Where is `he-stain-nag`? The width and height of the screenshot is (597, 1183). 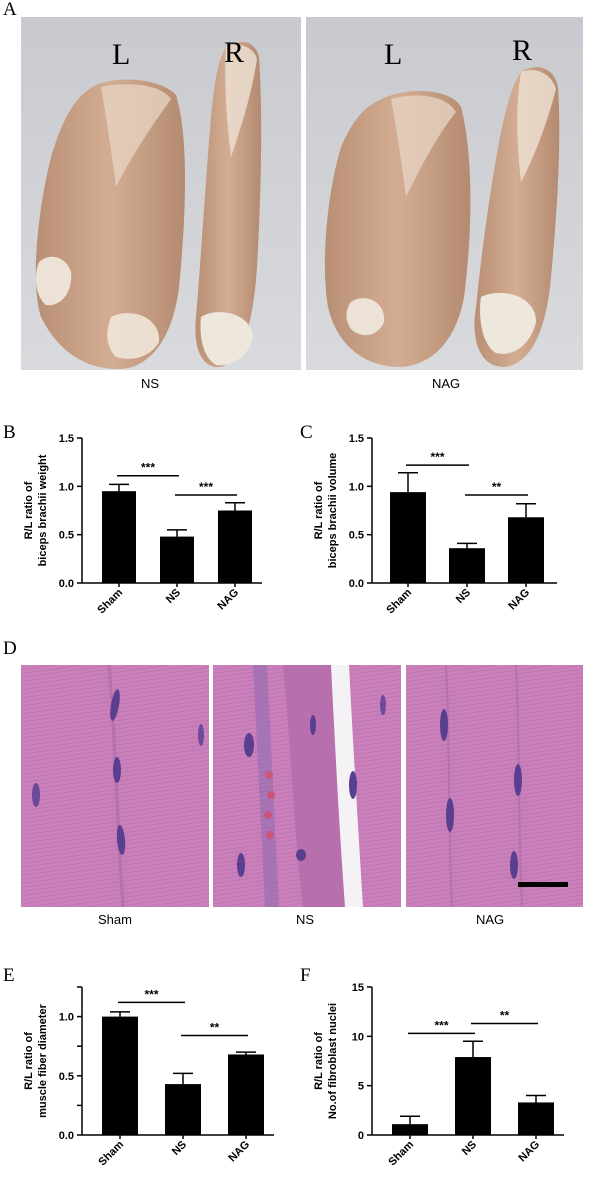
he-stain-nag is located at coordinates (494, 786).